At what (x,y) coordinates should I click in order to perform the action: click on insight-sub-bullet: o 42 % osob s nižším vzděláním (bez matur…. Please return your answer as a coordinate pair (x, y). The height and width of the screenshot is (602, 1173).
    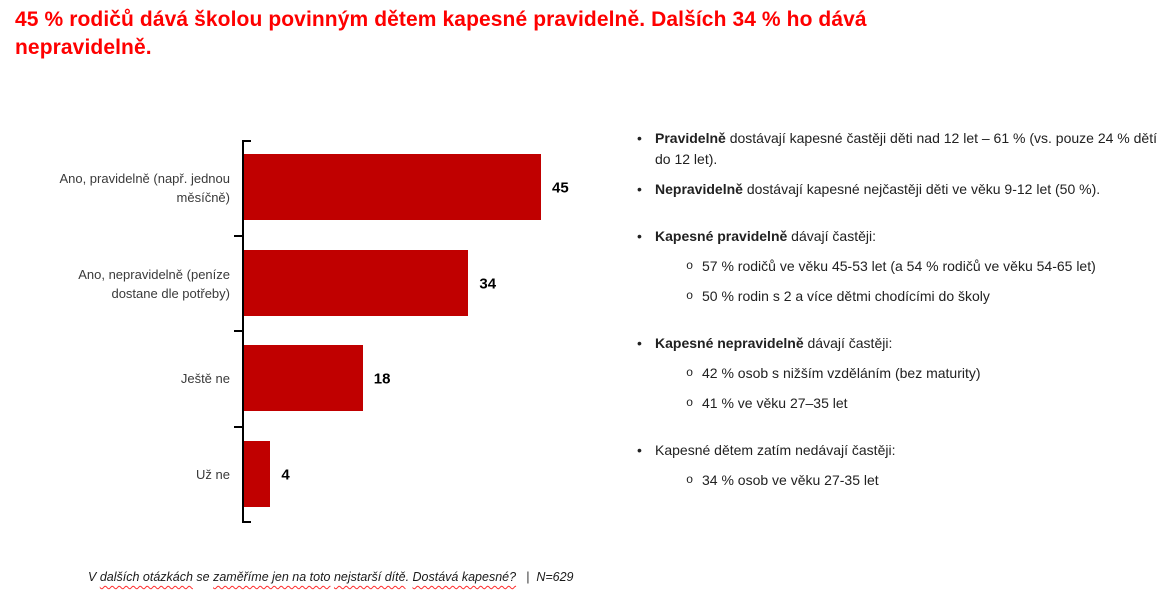
    Looking at the image, I should click on (900, 373).